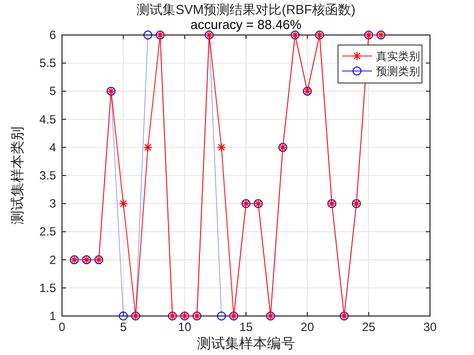  Describe the element at coordinates (47, 287) in the screenshot. I see `y-tick-label: 1.5` at that location.